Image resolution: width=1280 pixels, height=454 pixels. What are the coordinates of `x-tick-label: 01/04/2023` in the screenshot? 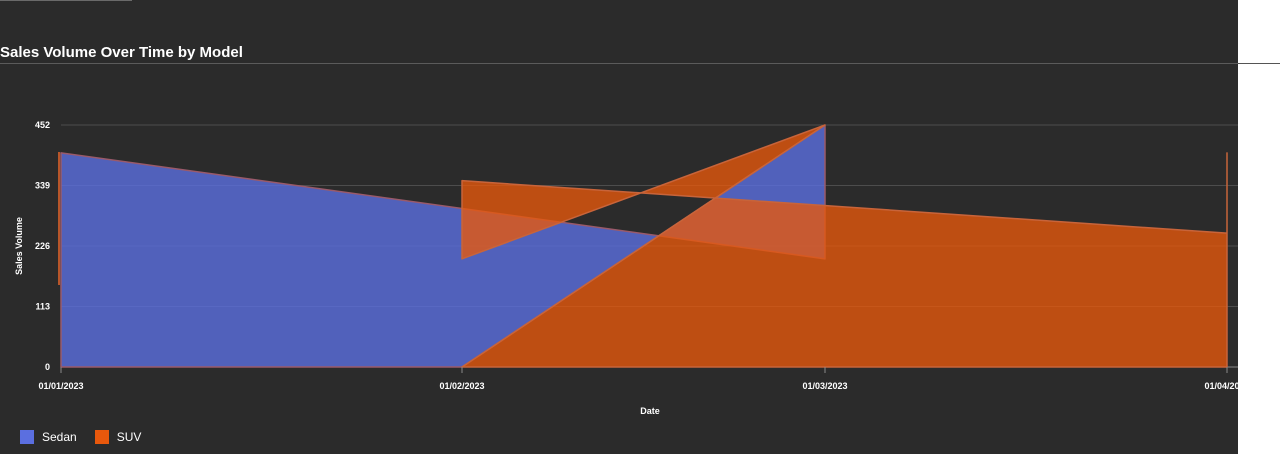 It's located at (1221, 386).